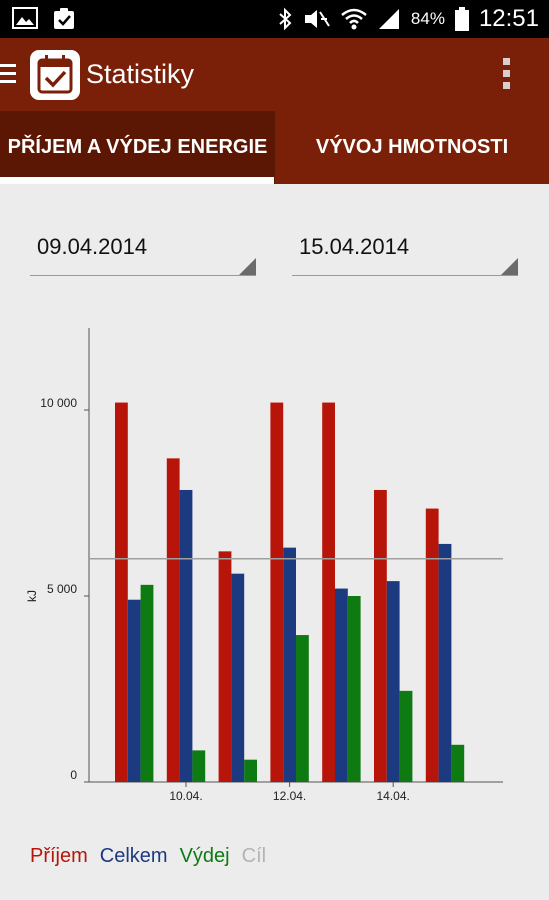 The width and height of the screenshot is (549, 900). I want to click on x-tick-label: 14.04., so click(393, 796).